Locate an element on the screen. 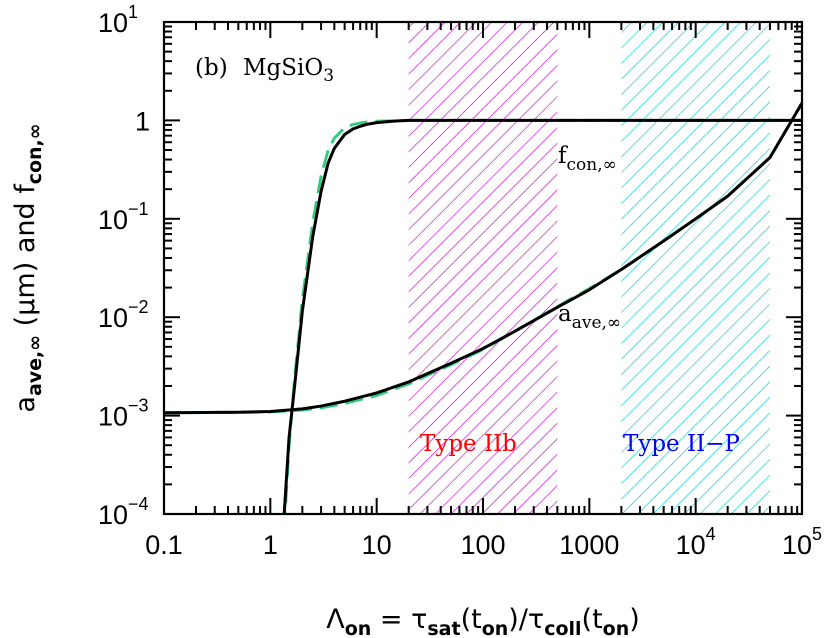 The width and height of the screenshot is (830, 638). x-tick-label: 1000 is located at coordinates (589, 545).